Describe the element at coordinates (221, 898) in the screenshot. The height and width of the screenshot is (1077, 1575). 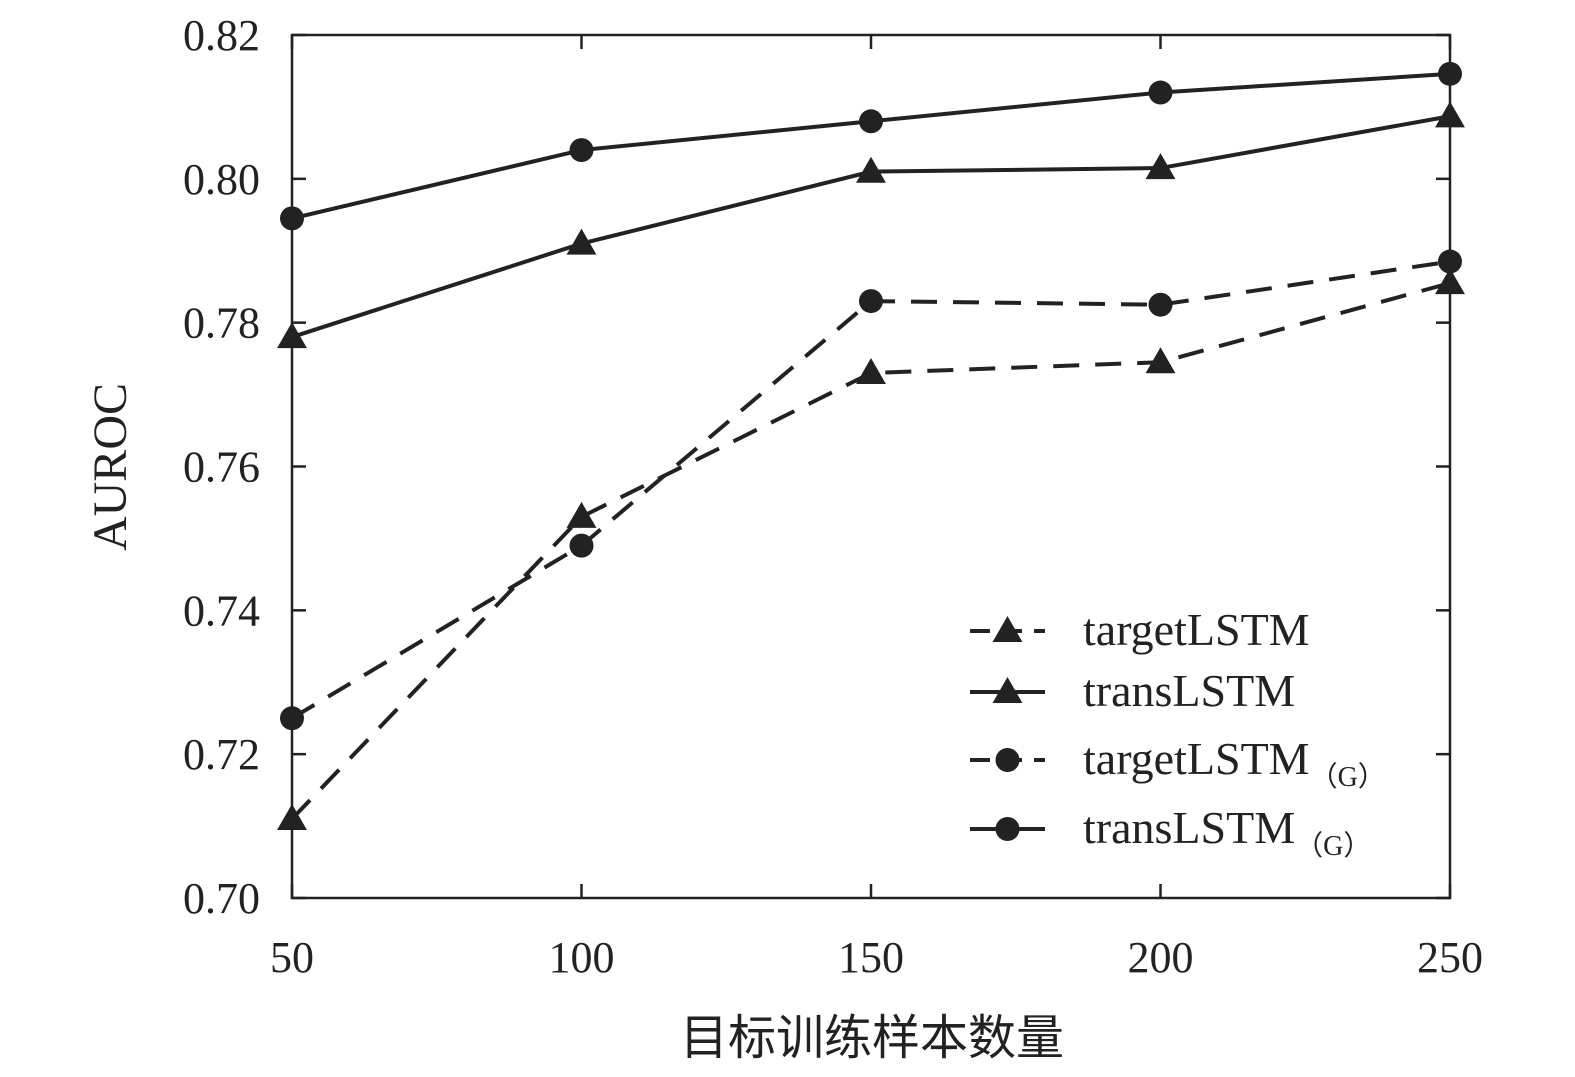
I see `y-tick-label: 0.70` at that location.